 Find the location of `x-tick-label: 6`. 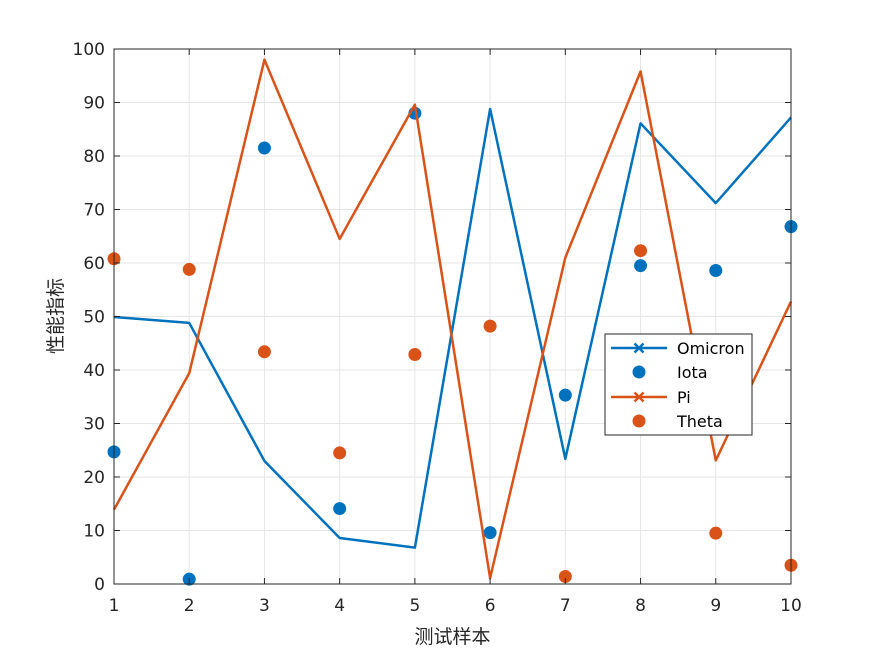

x-tick-label: 6 is located at coordinates (490, 606).